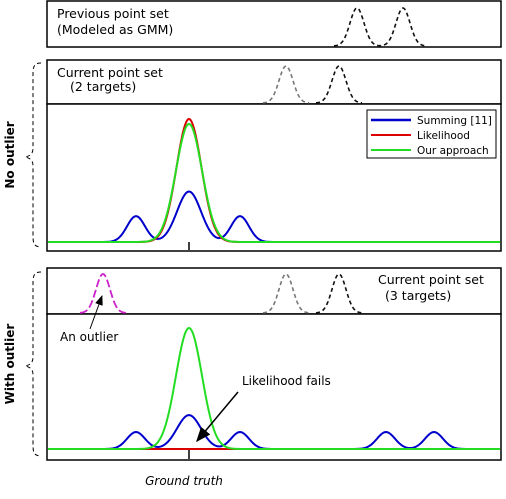  I want to click on panel-with-outlier-current-frame, so click(274, 291).